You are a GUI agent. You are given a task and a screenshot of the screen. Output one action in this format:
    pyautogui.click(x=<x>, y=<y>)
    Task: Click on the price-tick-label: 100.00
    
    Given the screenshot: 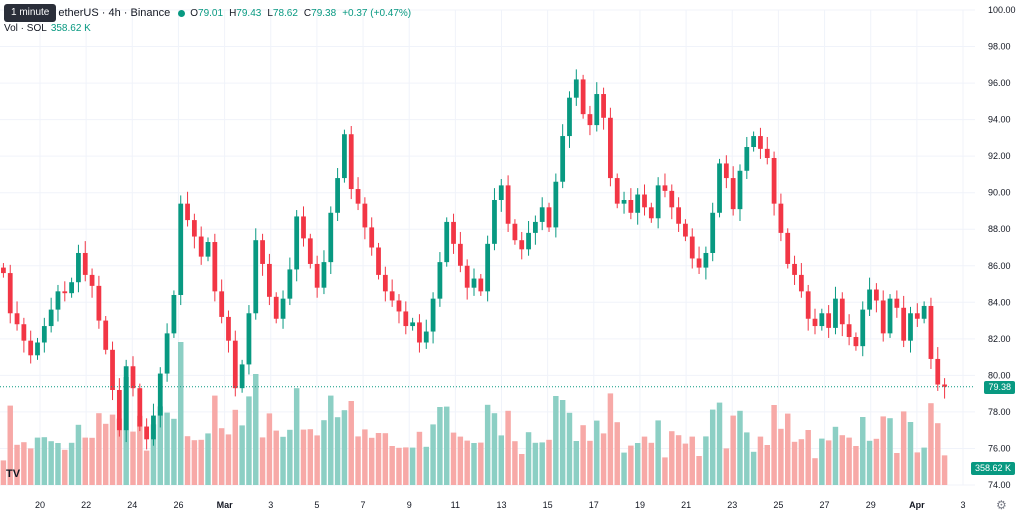 What is the action you would take?
    pyautogui.click(x=1002, y=10)
    